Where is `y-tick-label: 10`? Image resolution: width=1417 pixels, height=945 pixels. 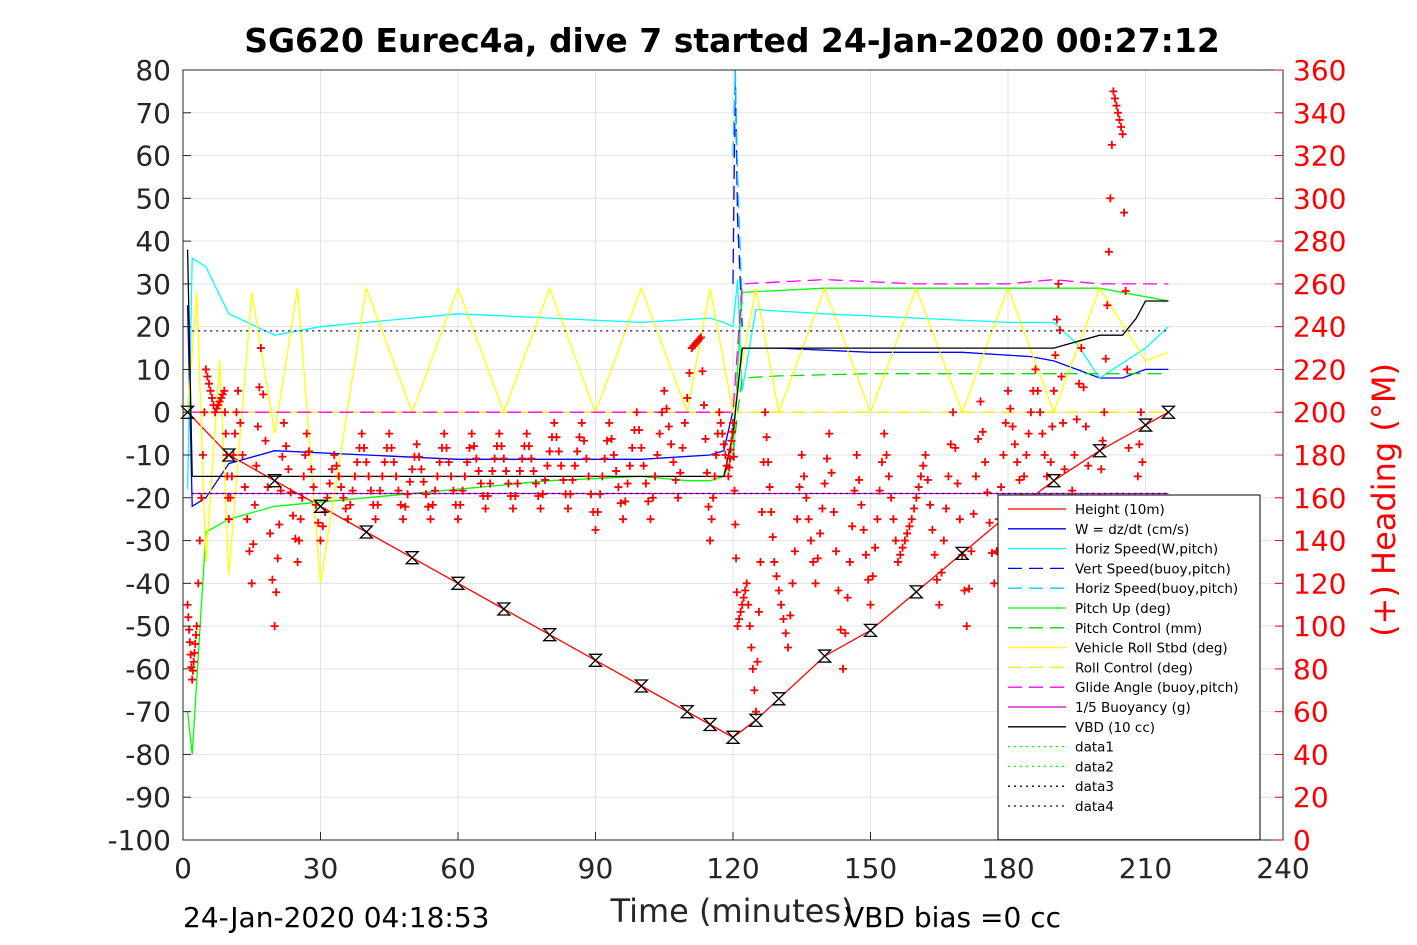 y-tick-label: 10 is located at coordinates (153, 369).